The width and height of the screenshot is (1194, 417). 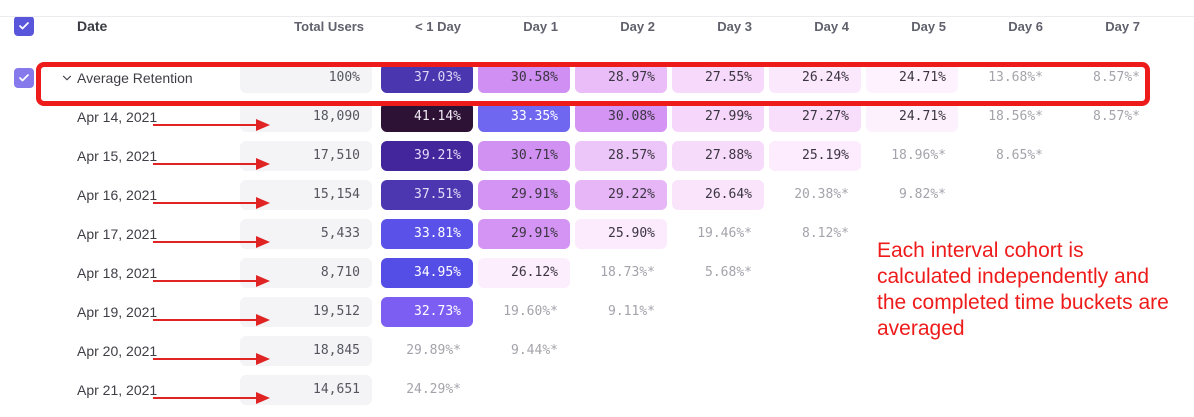 What do you see at coordinates (438, 26) in the screenshot?
I see `column-header-1-day: < 1 Day` at bounding box center [438, 26].